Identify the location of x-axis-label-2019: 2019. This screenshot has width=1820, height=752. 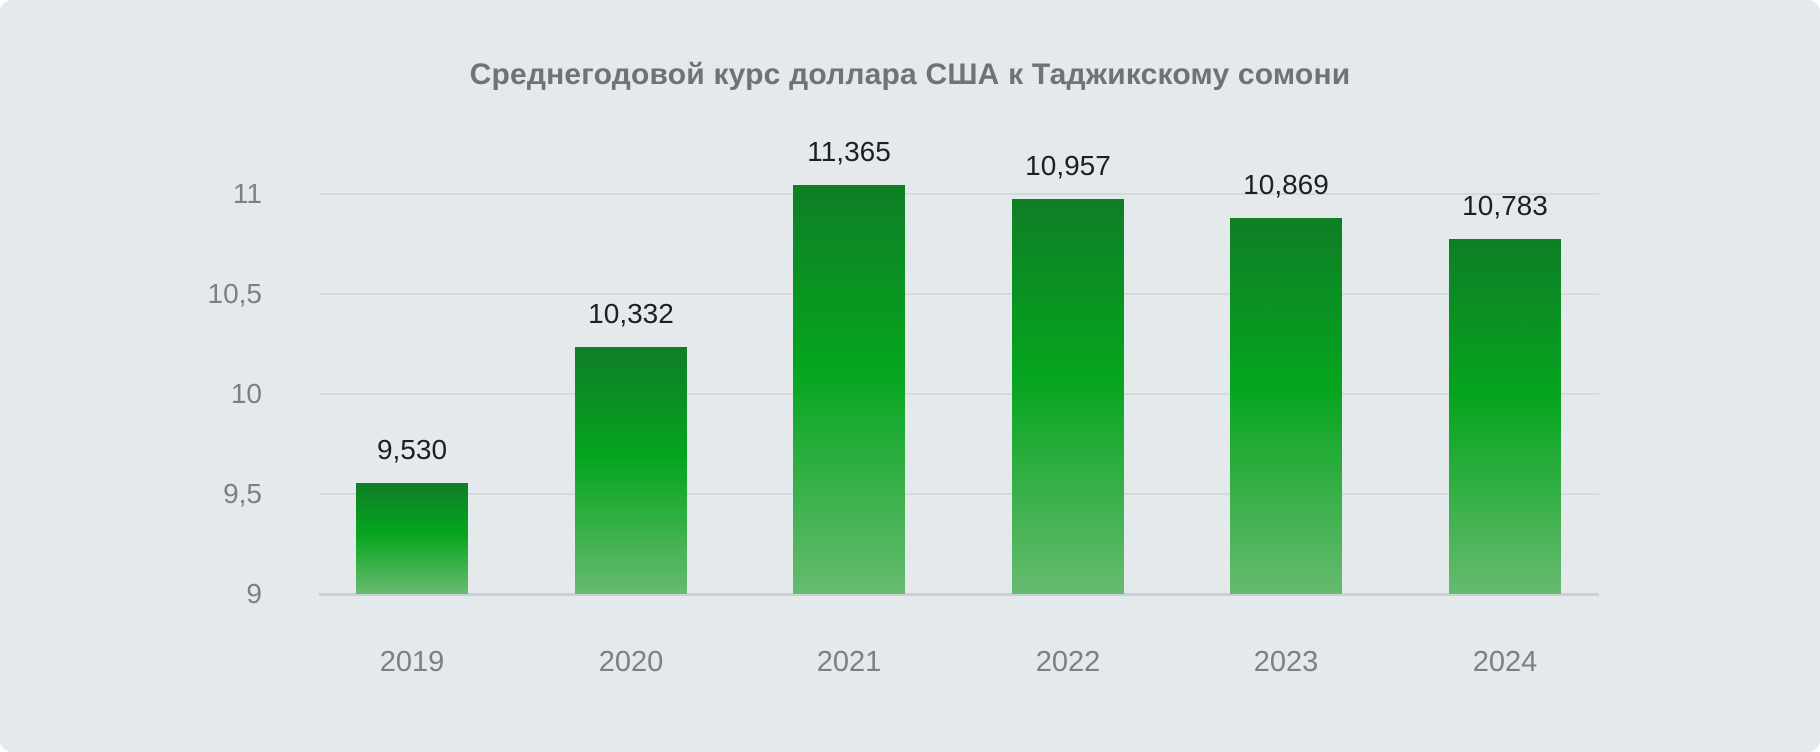
(412, 662).